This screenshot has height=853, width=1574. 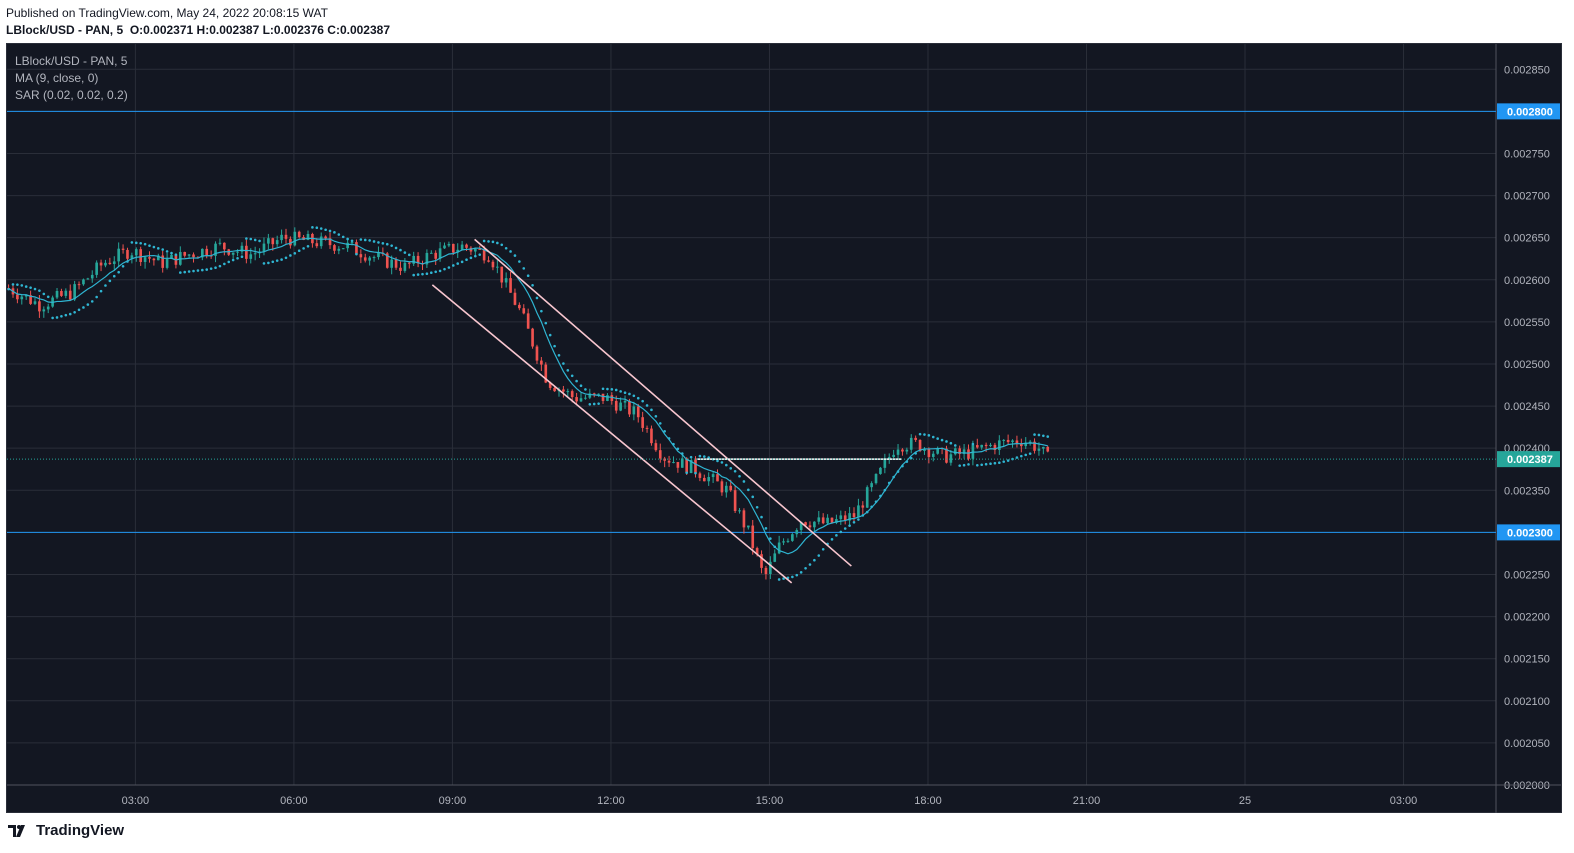 What do you see at coordinates (1527, 197) in the screenshot?
I see `y-tick-label: 0.002700` at bounding box center [1527, 197].